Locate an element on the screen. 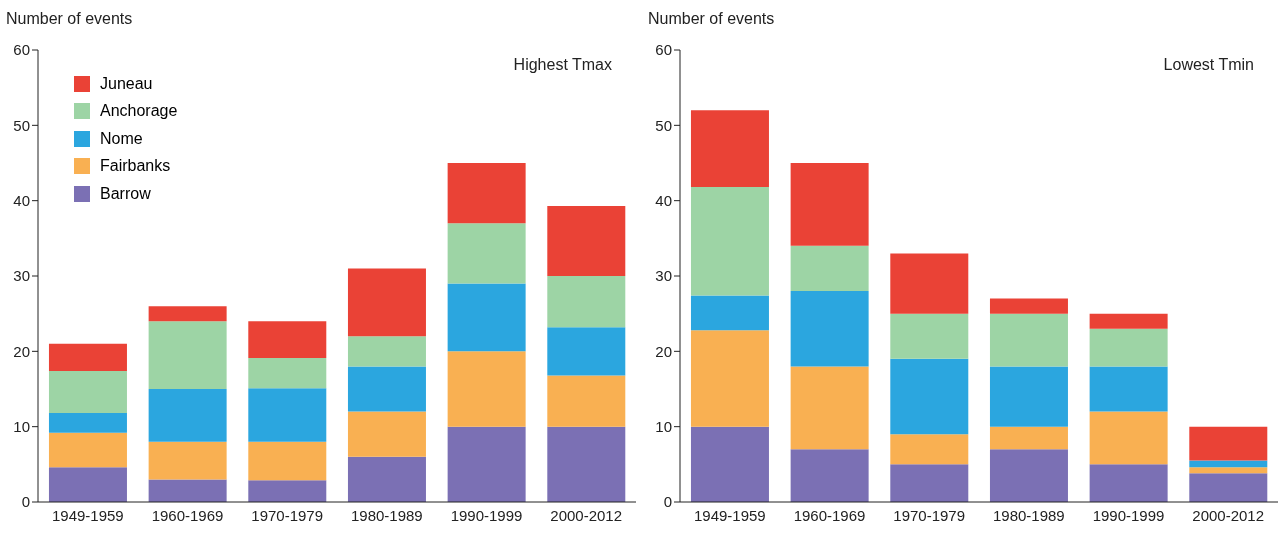 This screenshot has height=536, width=1284. legend-label: Anchorage is located at coordinates (139, 111).